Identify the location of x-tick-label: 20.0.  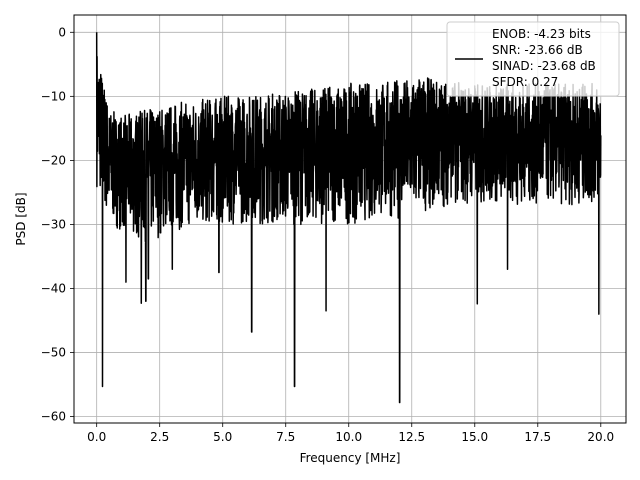
(600, 437).